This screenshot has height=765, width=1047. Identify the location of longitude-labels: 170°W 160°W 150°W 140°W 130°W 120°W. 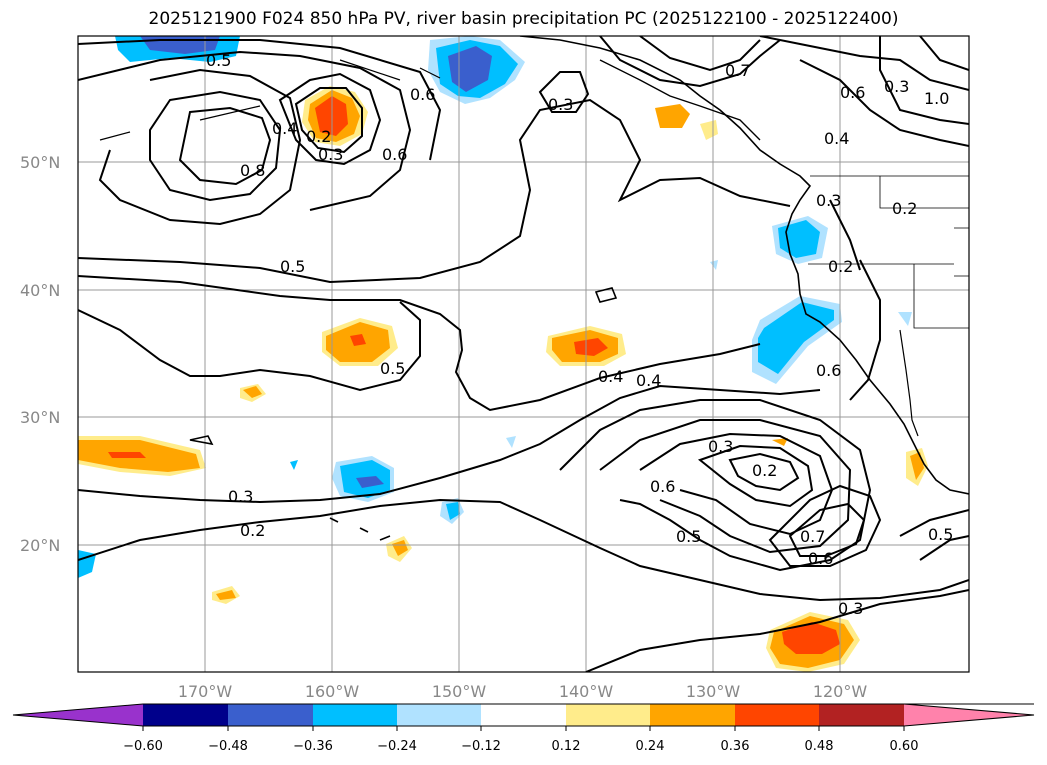
(523, 691).